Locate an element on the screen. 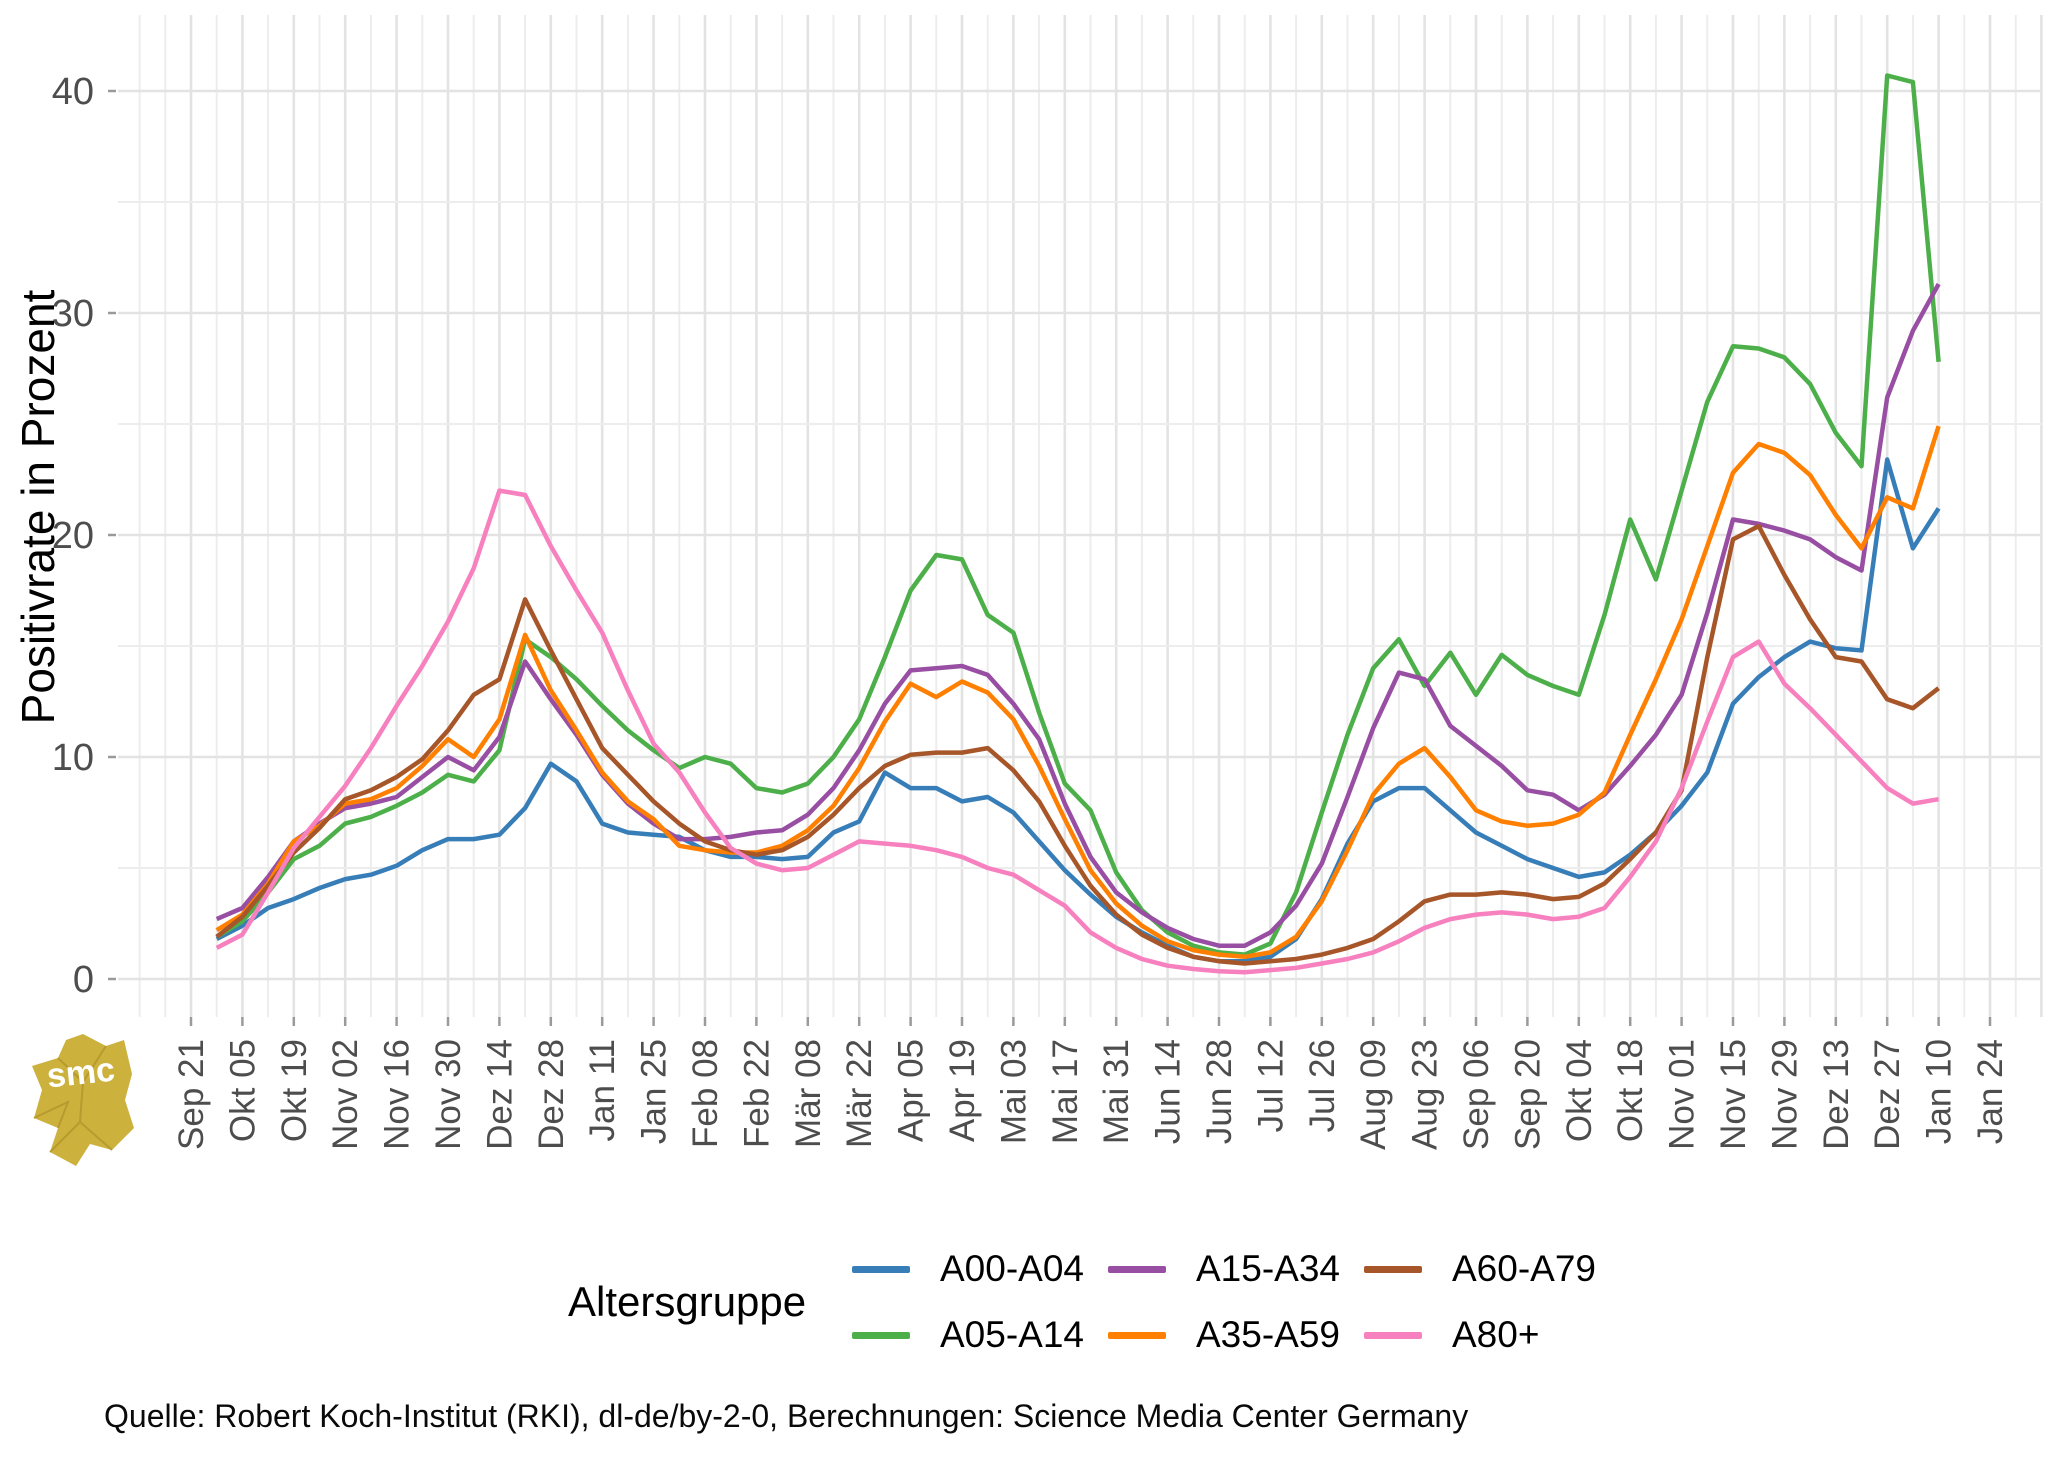  legend-label-A00-A04: A00-A04 is located at coordinates (1012, 1268).